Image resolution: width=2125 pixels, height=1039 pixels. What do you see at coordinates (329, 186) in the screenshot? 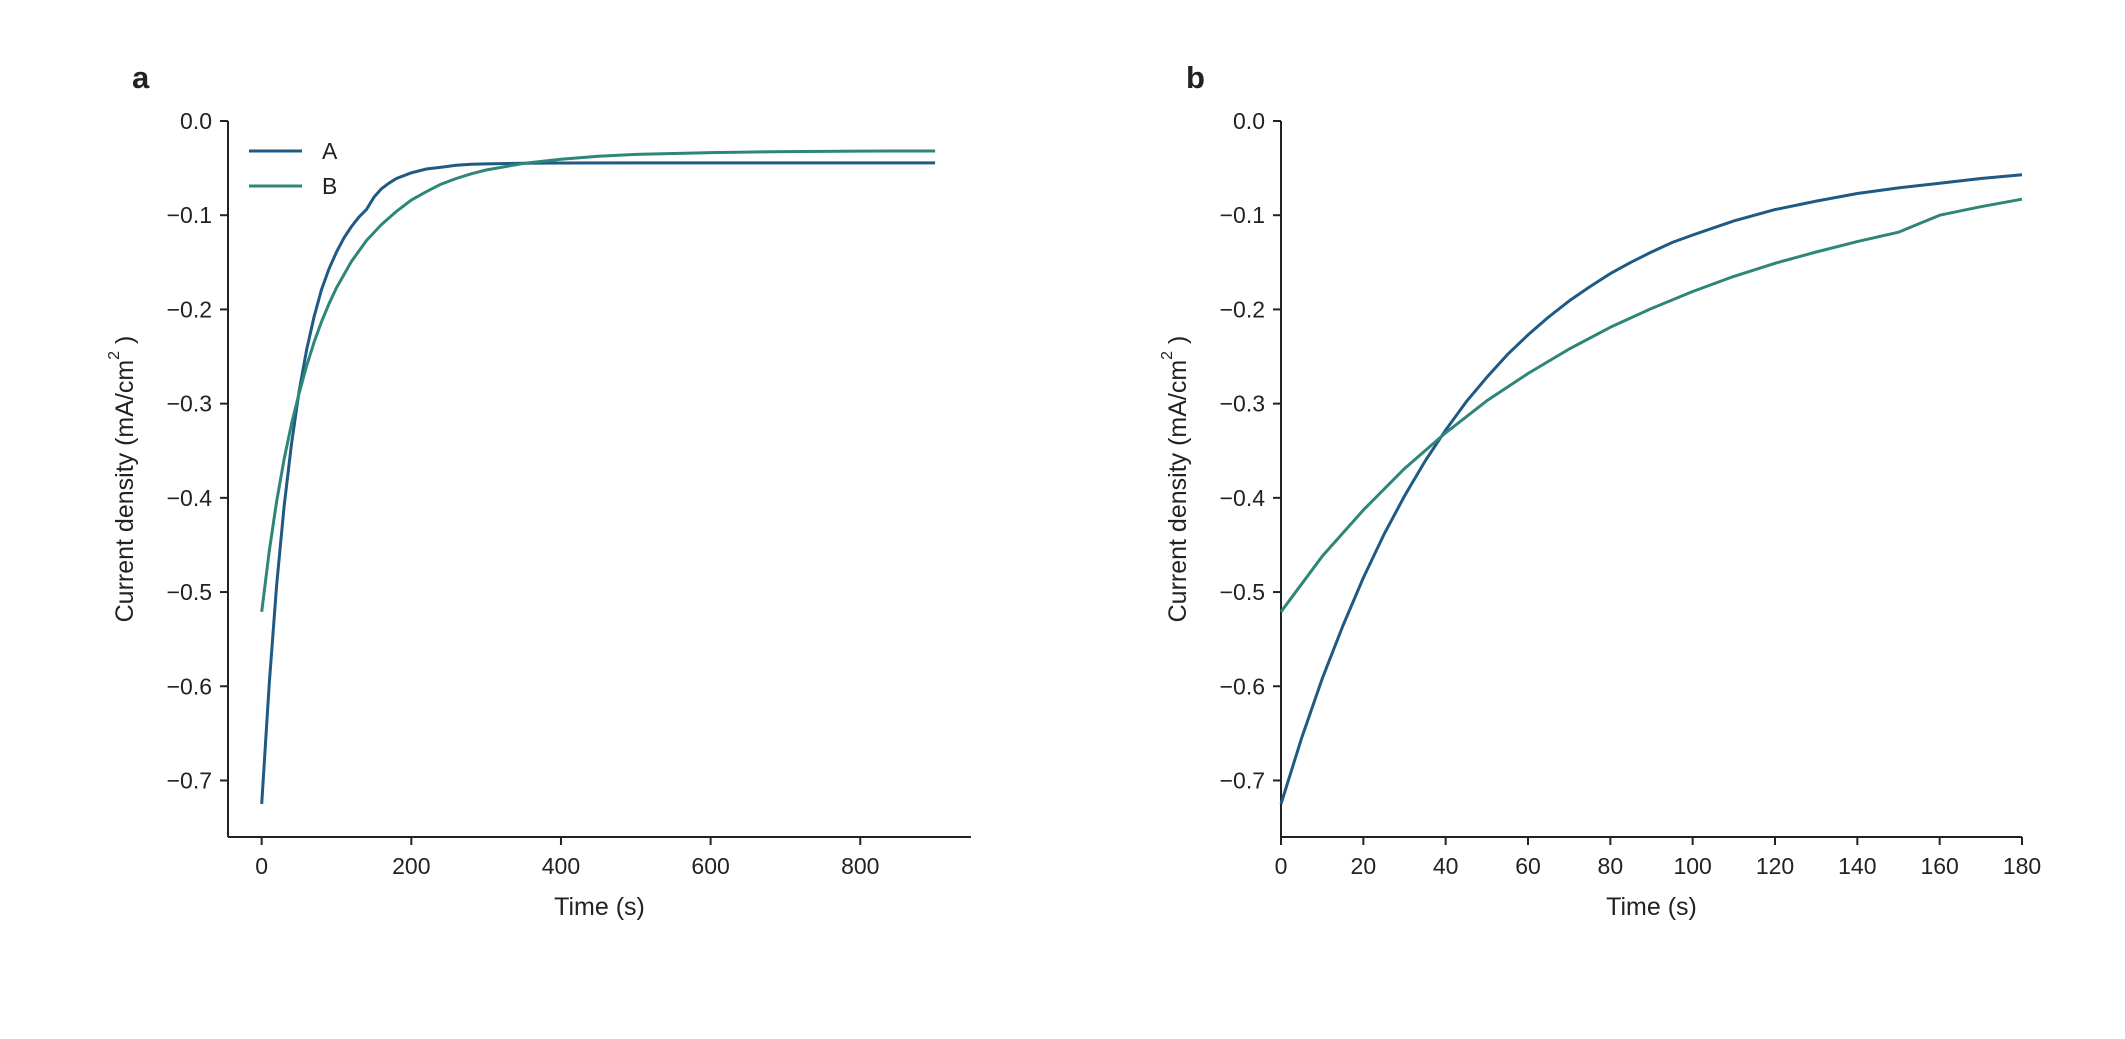
I see `legend-label-B: B` at bounding box center [329, 186].